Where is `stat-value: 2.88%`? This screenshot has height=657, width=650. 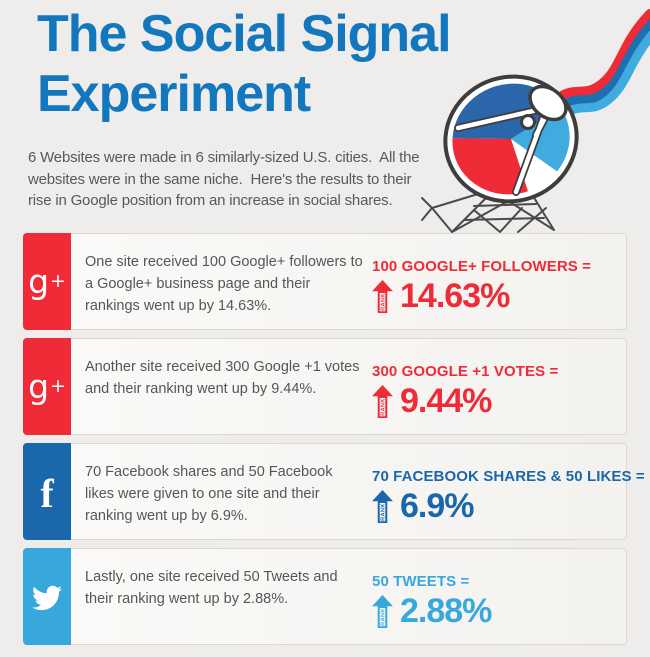 stat-value: 2.88% is located at coordinates (446, 611).